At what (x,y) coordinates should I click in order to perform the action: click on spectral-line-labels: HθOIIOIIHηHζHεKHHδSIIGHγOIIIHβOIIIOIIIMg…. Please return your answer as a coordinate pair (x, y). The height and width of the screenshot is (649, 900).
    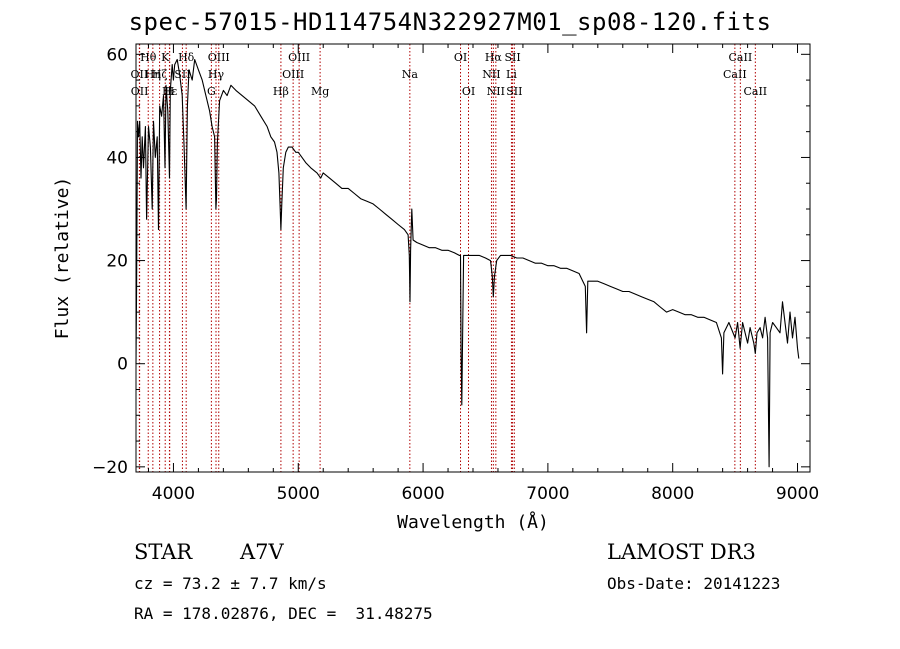
    Looking at the image, I should click on (449, 74).